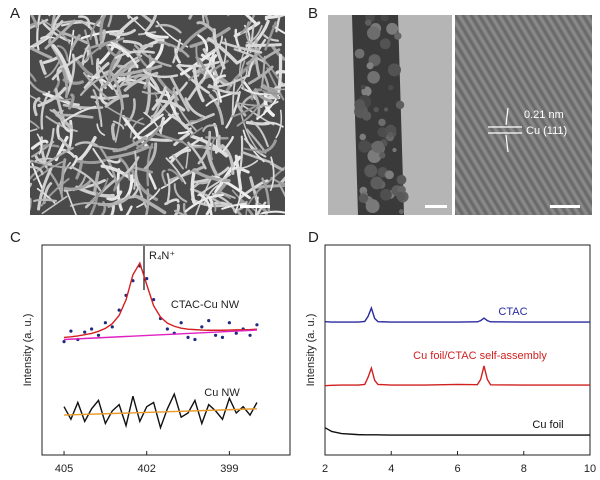  Describe the element at coordinates (590, 469) in the screenshot. I see `x-tick-label: 10` at that location.